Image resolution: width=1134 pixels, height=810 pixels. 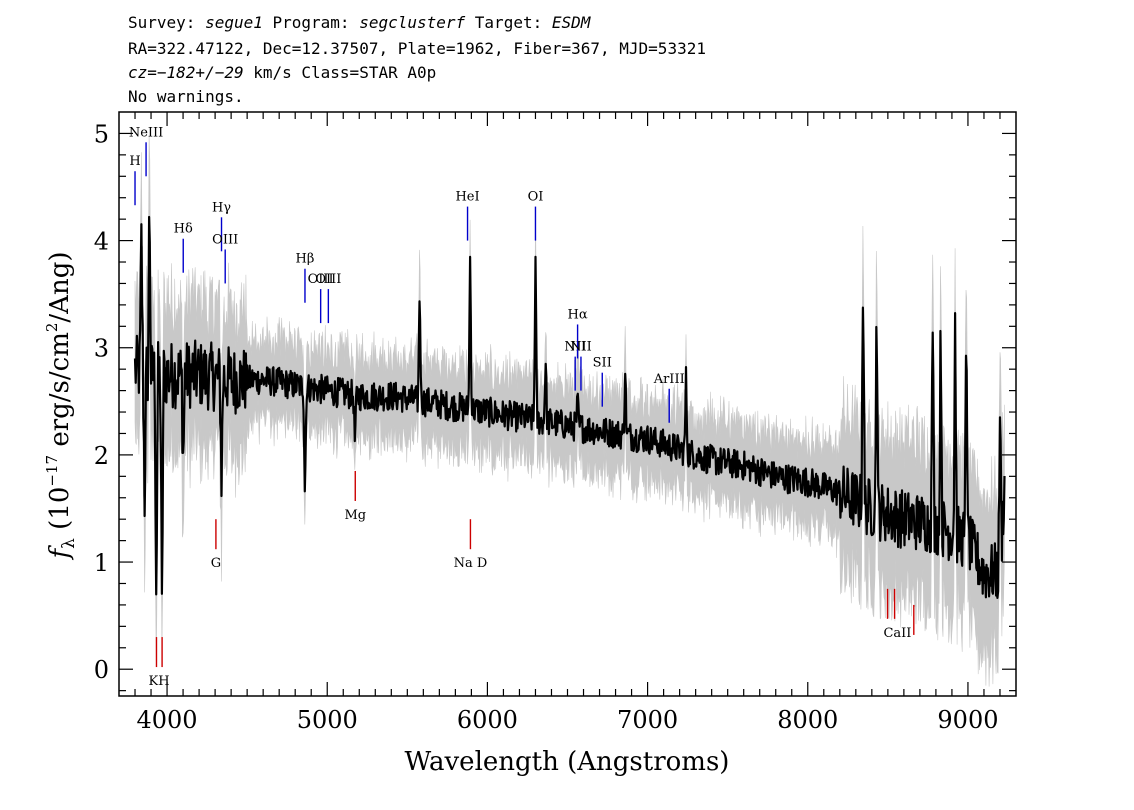 I want to click on emission-line-label-2: Hγ, so click(x=221, y=207).